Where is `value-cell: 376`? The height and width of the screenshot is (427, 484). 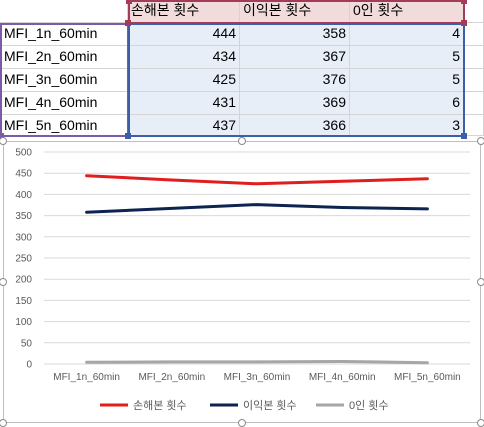 value-cell: 376 is located at coordinates (295, 80).